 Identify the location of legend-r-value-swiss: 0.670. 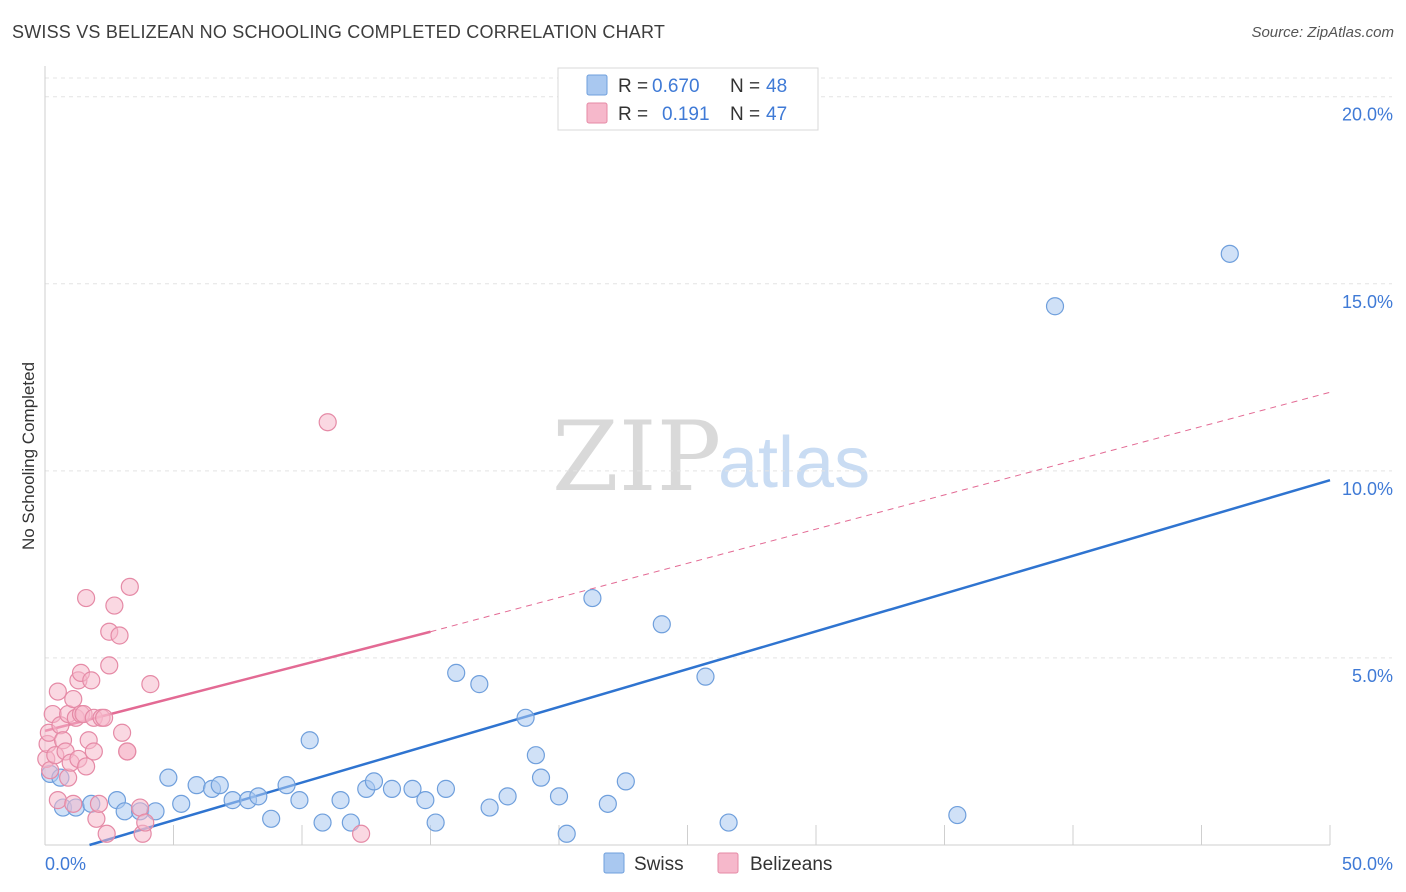
(676, 86).